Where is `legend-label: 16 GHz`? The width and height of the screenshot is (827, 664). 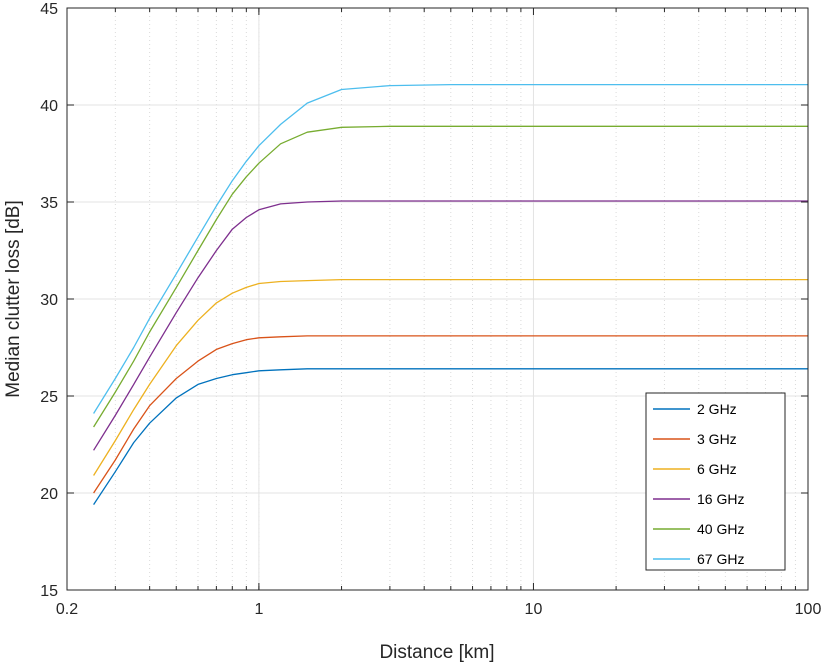
legend-label: 16 GHz is located at coordinates (720, 499).